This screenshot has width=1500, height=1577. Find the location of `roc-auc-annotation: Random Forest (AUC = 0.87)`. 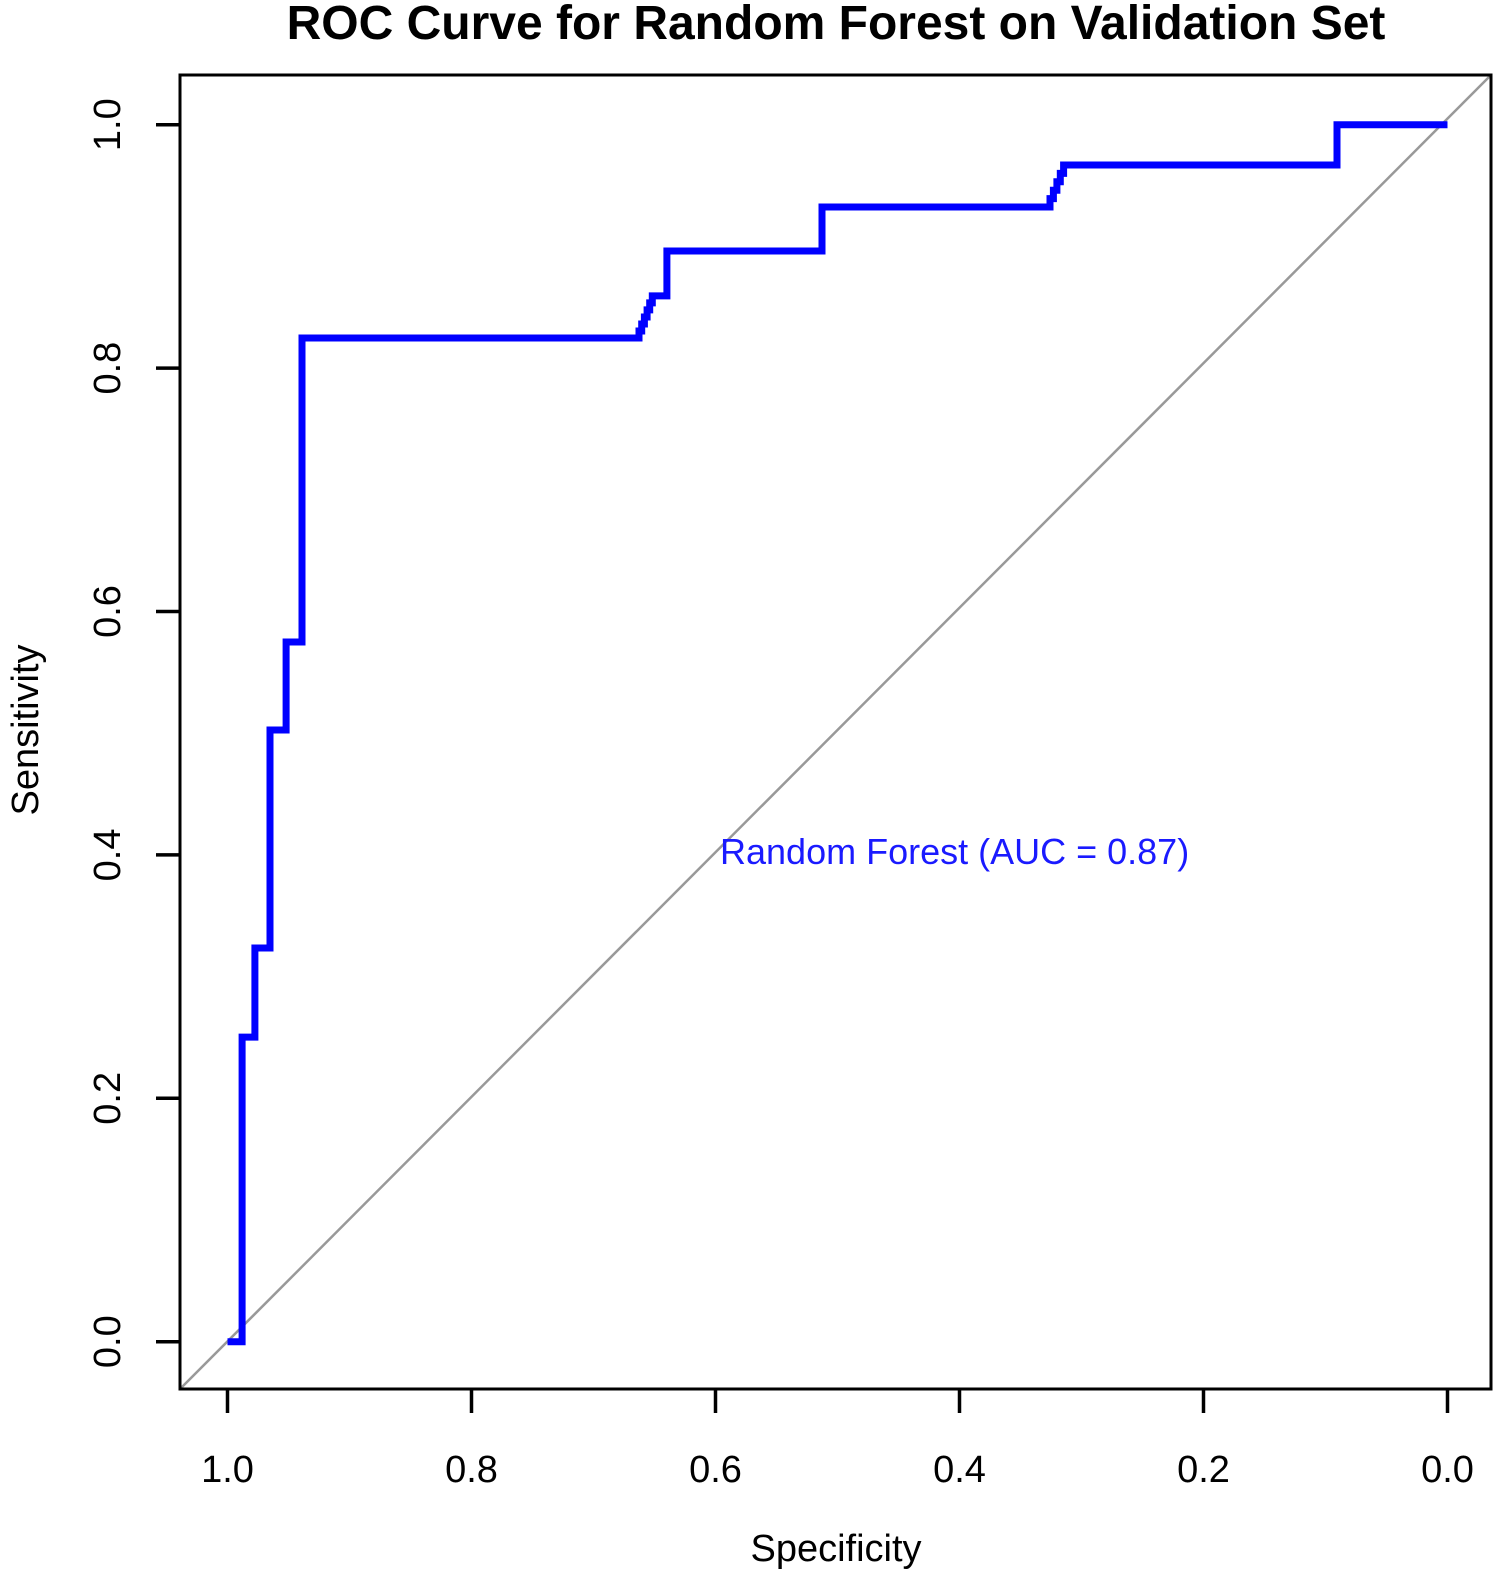

roc-auc-annotation: Random Forest (AUC = 0.87) is located at coordinates (955, 852).